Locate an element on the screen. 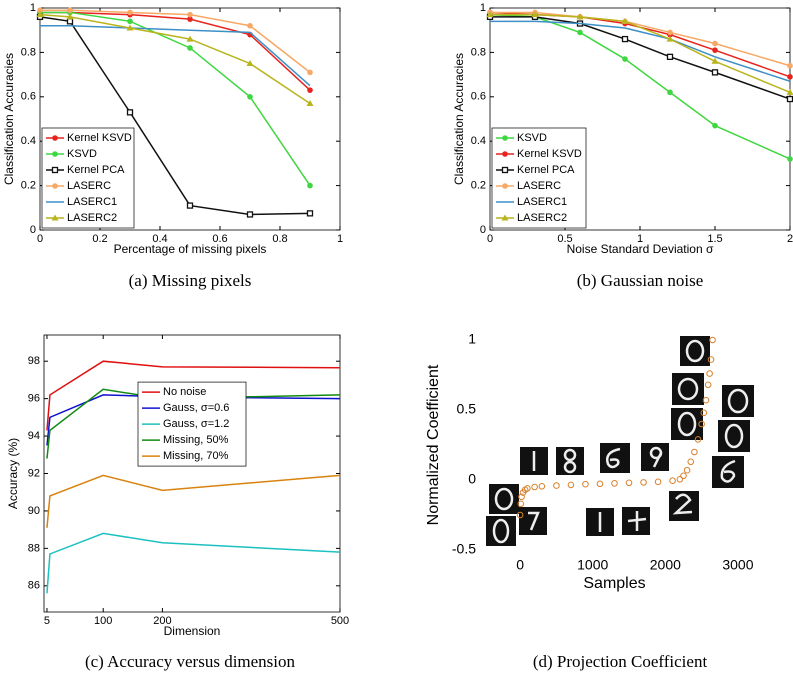 The image size is (793, 680). x-tick-label: 1 is located at coordinates (640, 239).